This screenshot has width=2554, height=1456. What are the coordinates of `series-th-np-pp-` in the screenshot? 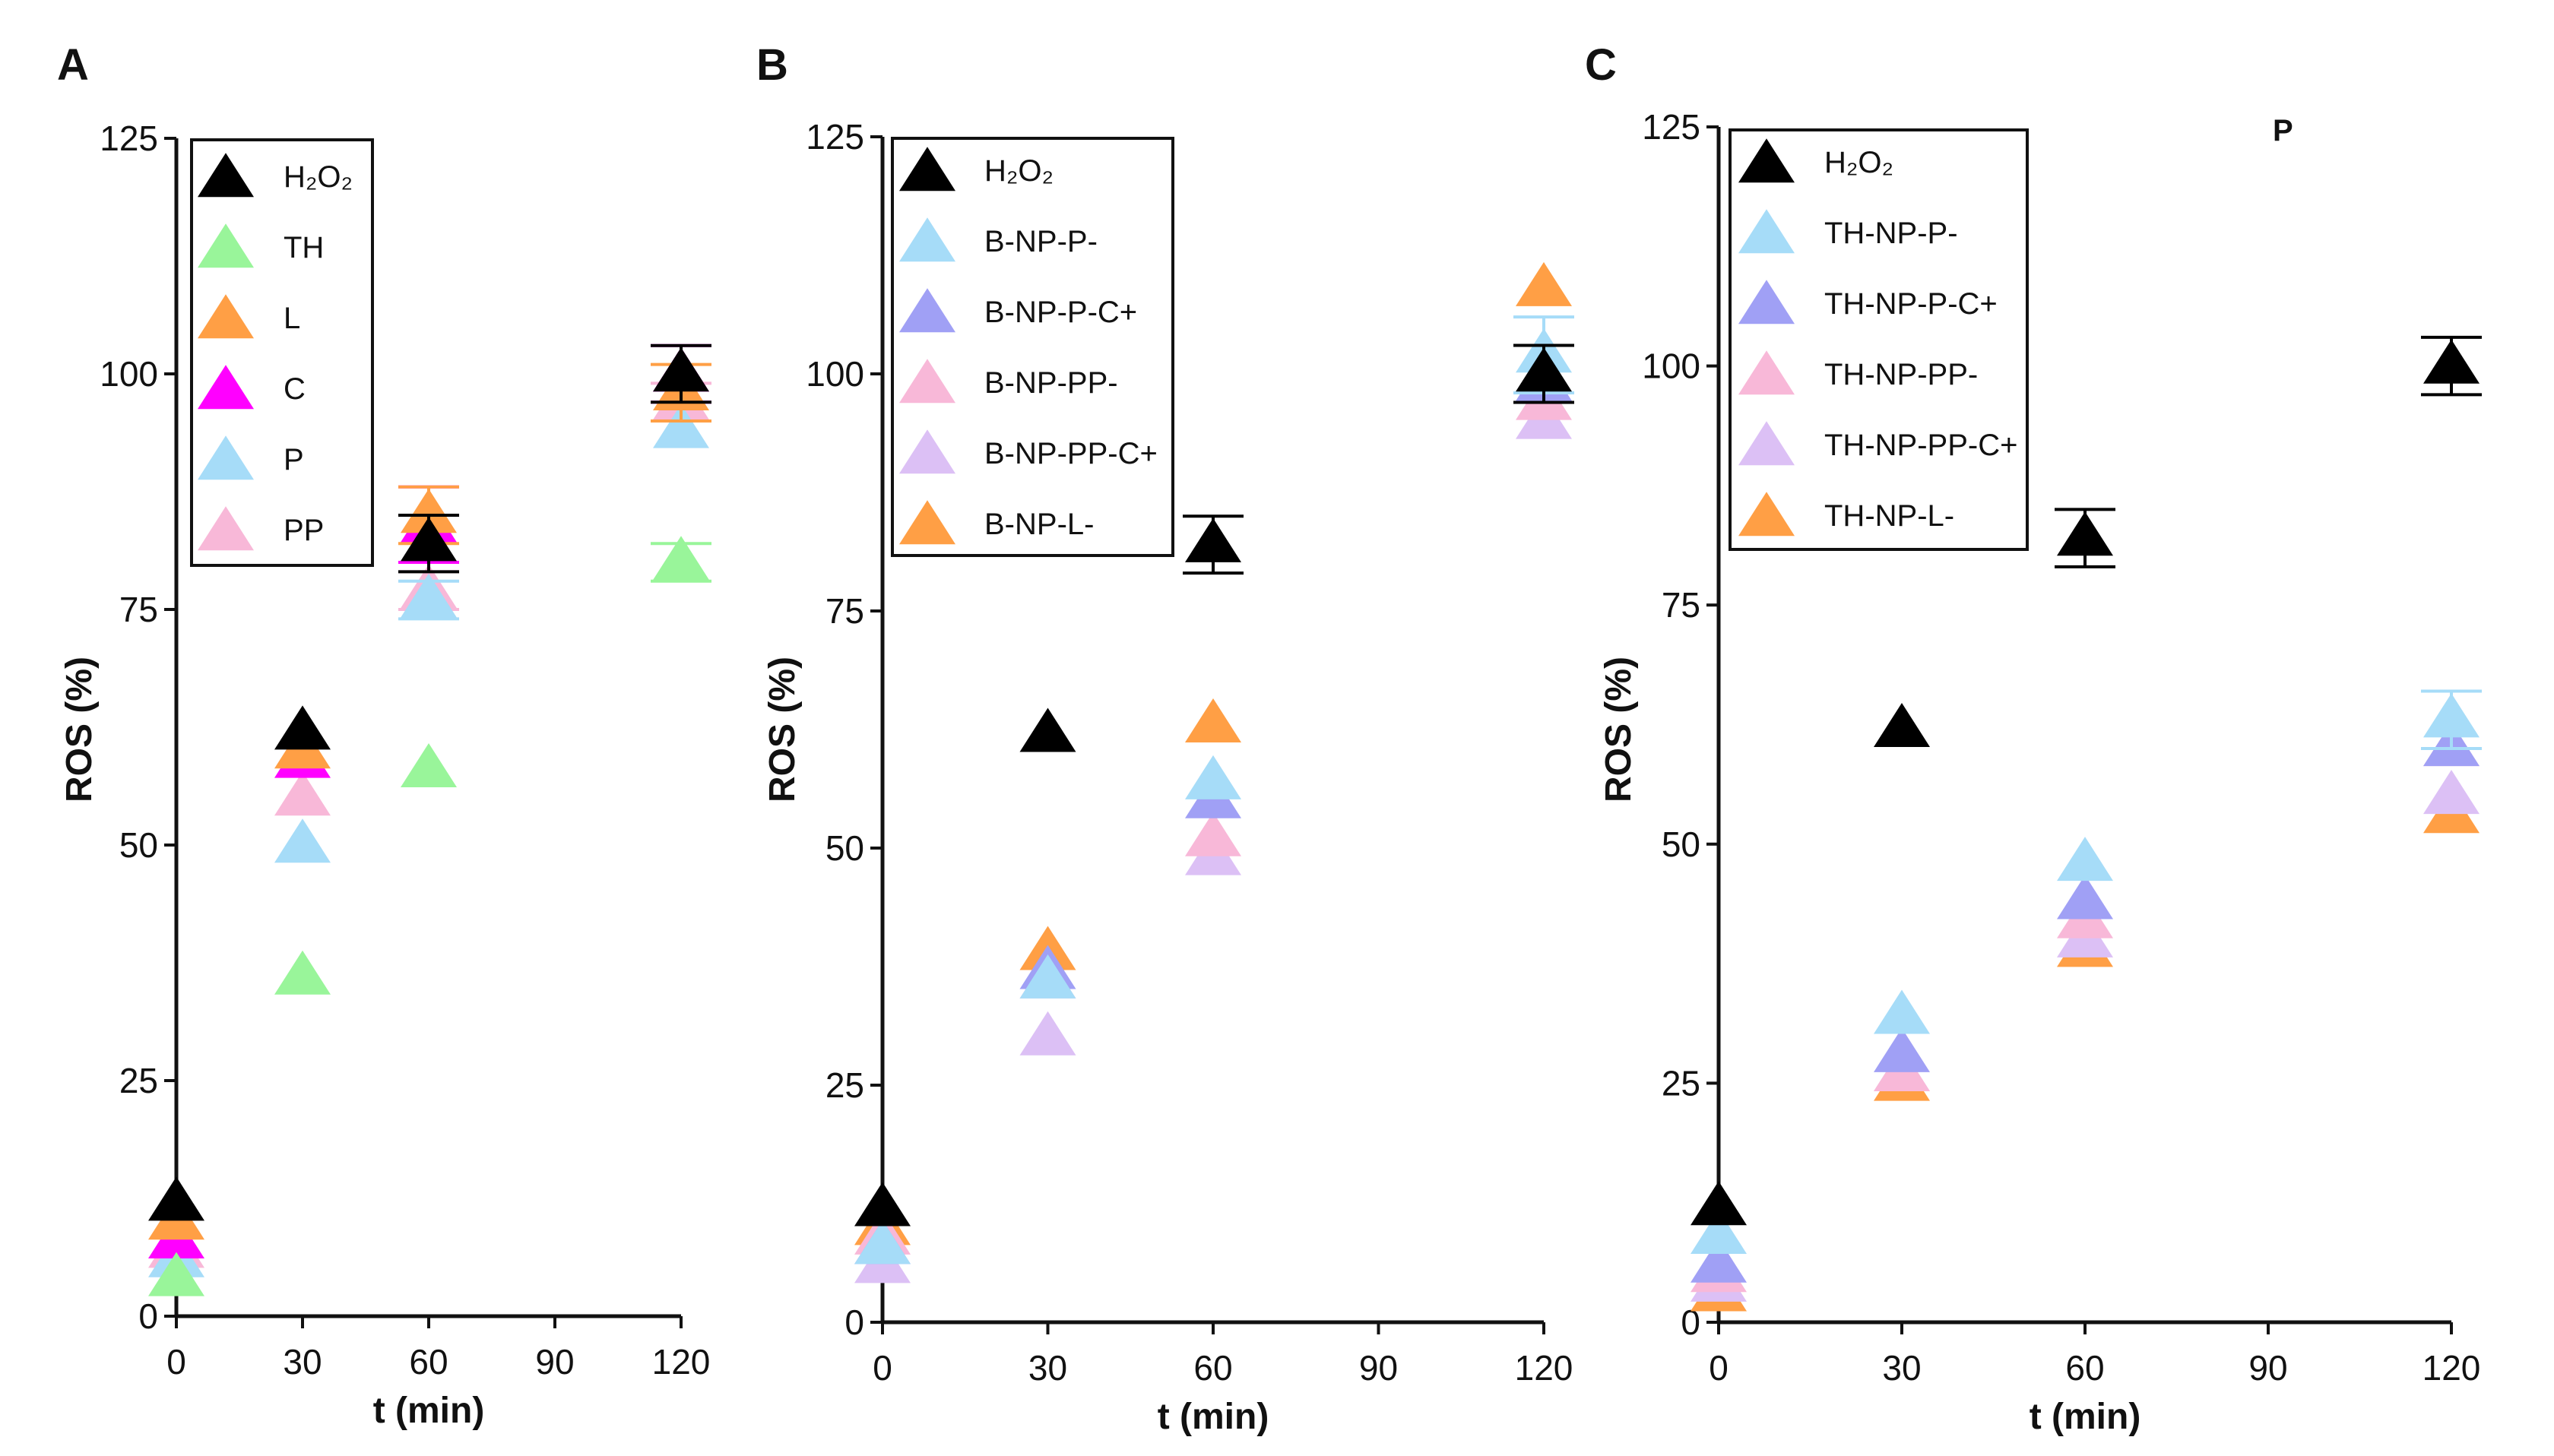 It's located at (2085, 1007).